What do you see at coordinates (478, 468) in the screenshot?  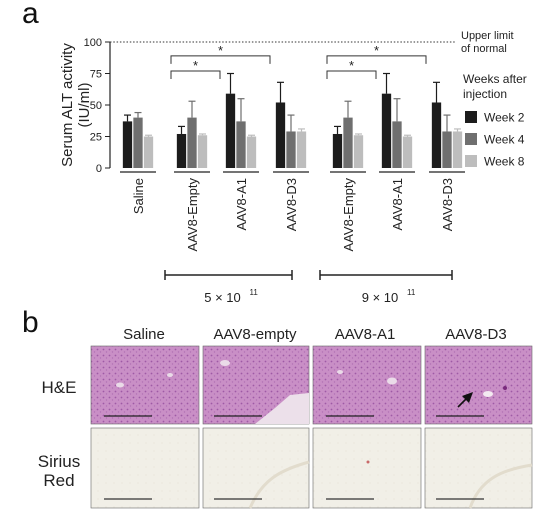 I see `sirius-image-aav8-d3` at bounding box center [478, 468].